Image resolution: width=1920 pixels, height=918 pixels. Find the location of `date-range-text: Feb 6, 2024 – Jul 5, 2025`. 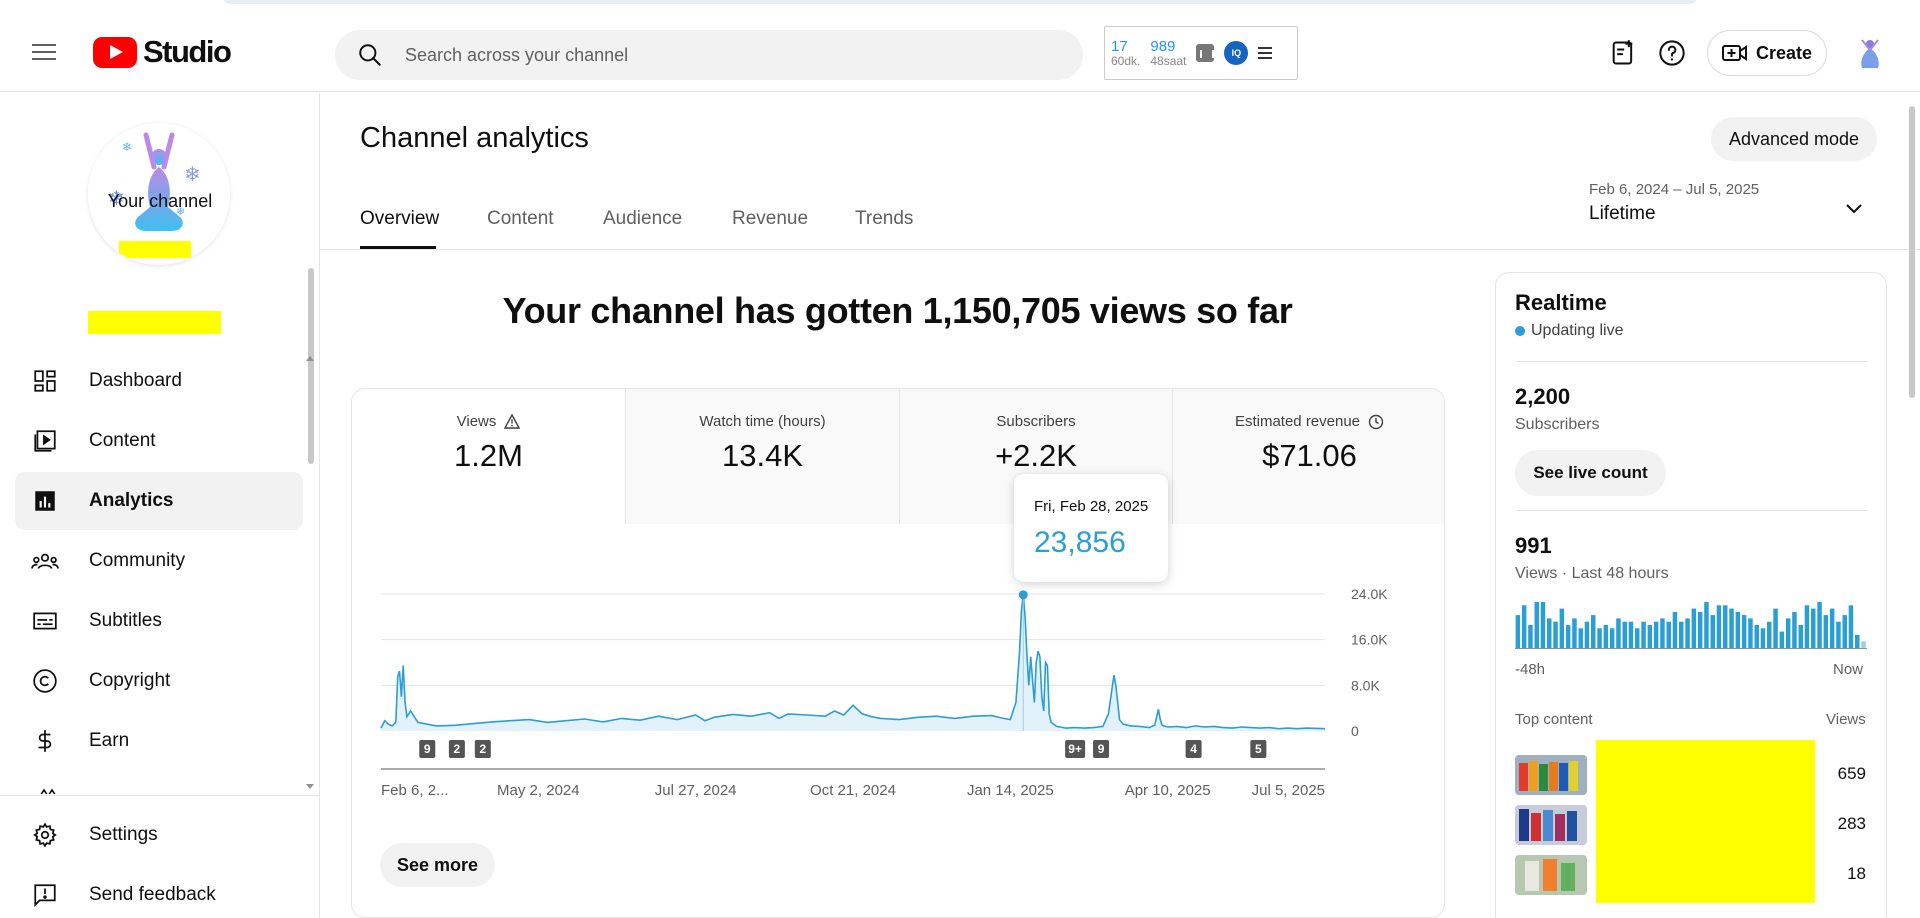

date-range-text: Feb 6, 2024 – Jul 5, 2025 is located at coordinates (1674, 189).